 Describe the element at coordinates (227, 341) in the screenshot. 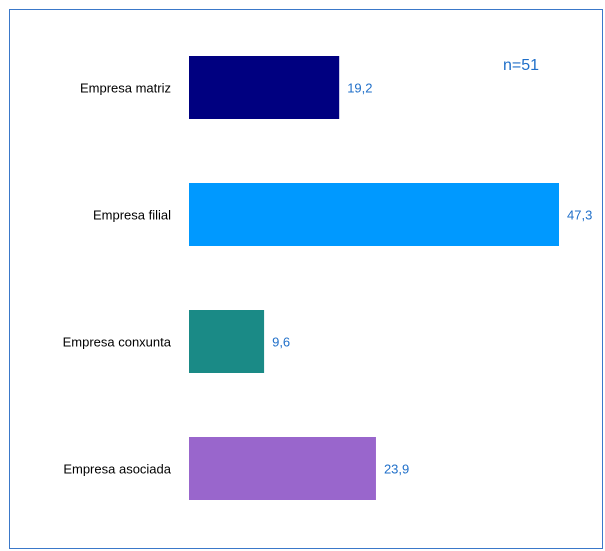

I see `bar-empresa-conxunta` at that location.